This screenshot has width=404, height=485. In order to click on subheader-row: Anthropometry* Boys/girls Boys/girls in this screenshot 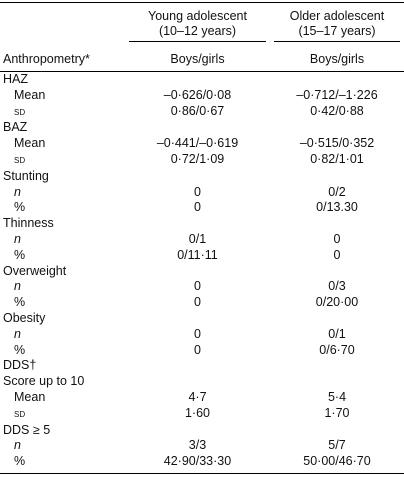, I will do `click(202, 57)`.